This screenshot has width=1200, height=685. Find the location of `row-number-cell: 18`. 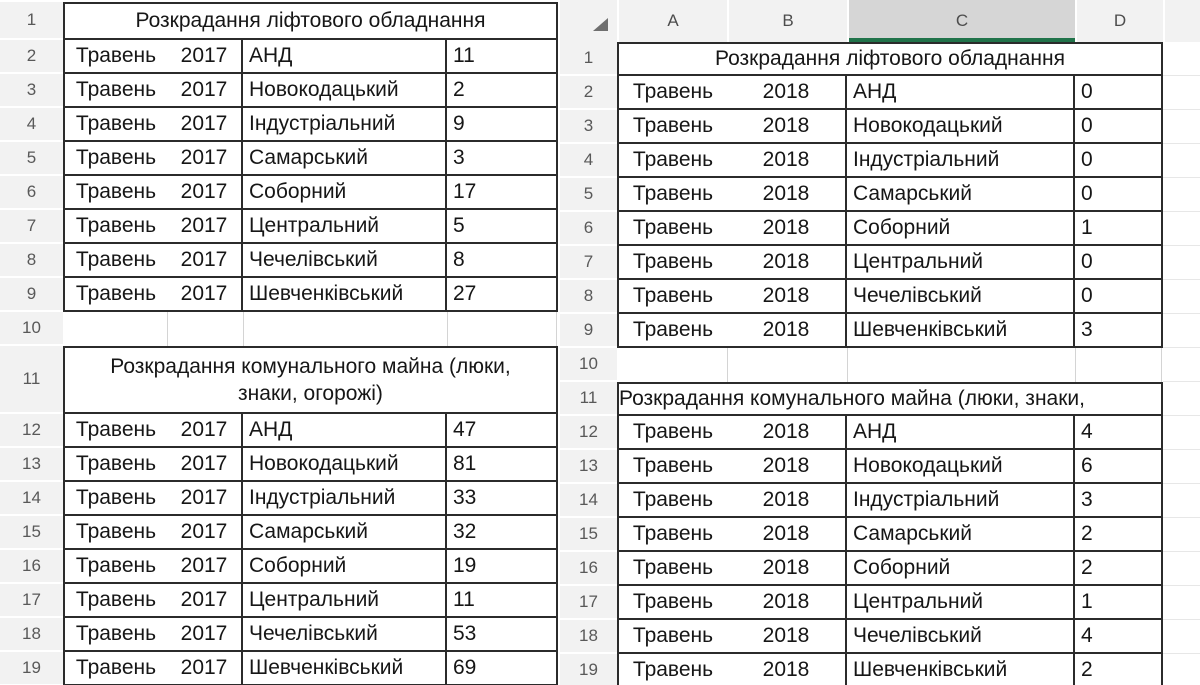

row-number-cell: 18 is located at coordinates (31, 635).